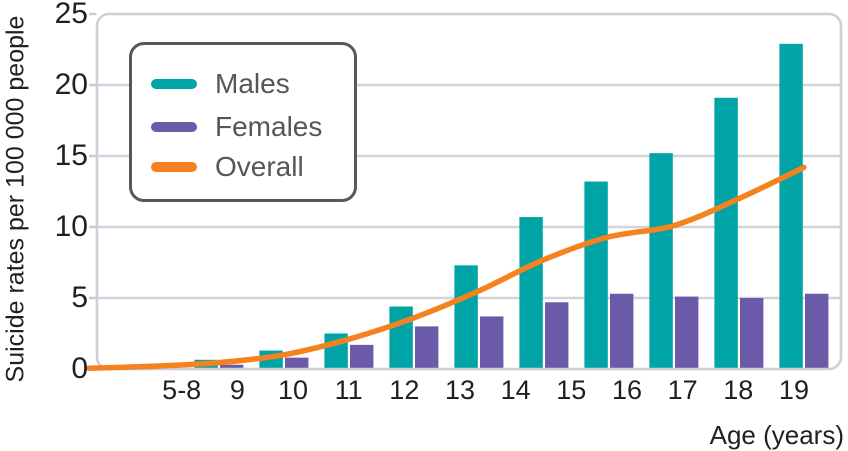 The image size is (848, 451). What do you see at coordinates (174, 84) in the screenshot?
I see `legend-swatch-males` at bounding box center [174, 84].